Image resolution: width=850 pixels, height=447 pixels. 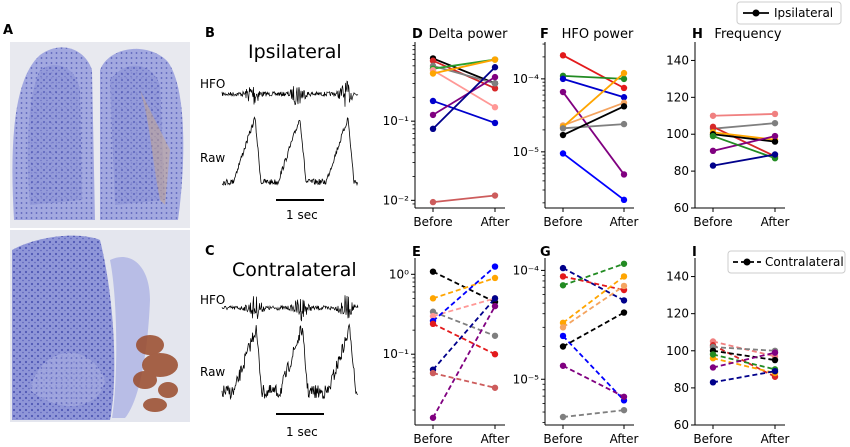 What do you see at coordinates (289, 362) in the screenshot?
I see `raw-trace-contralateral` at bounding box center [289, 362].